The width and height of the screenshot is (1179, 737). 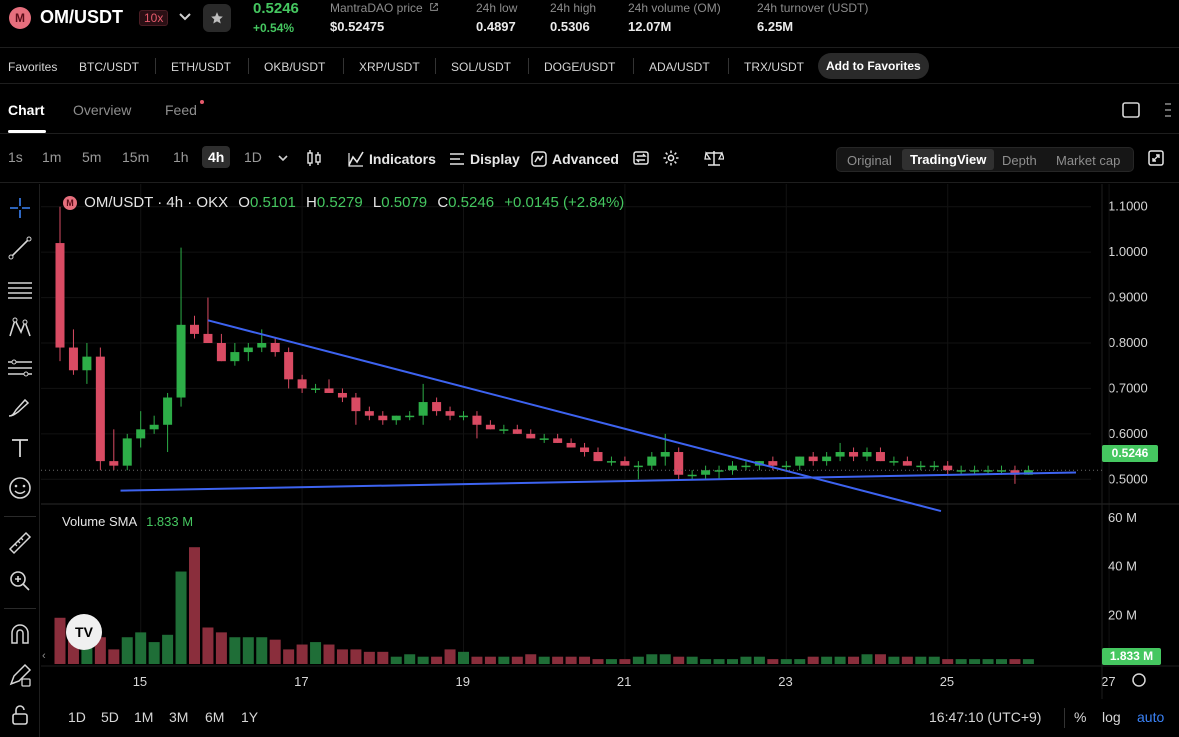 I want to click on timeframe-5m: 5m, so click(x=92, y=157).